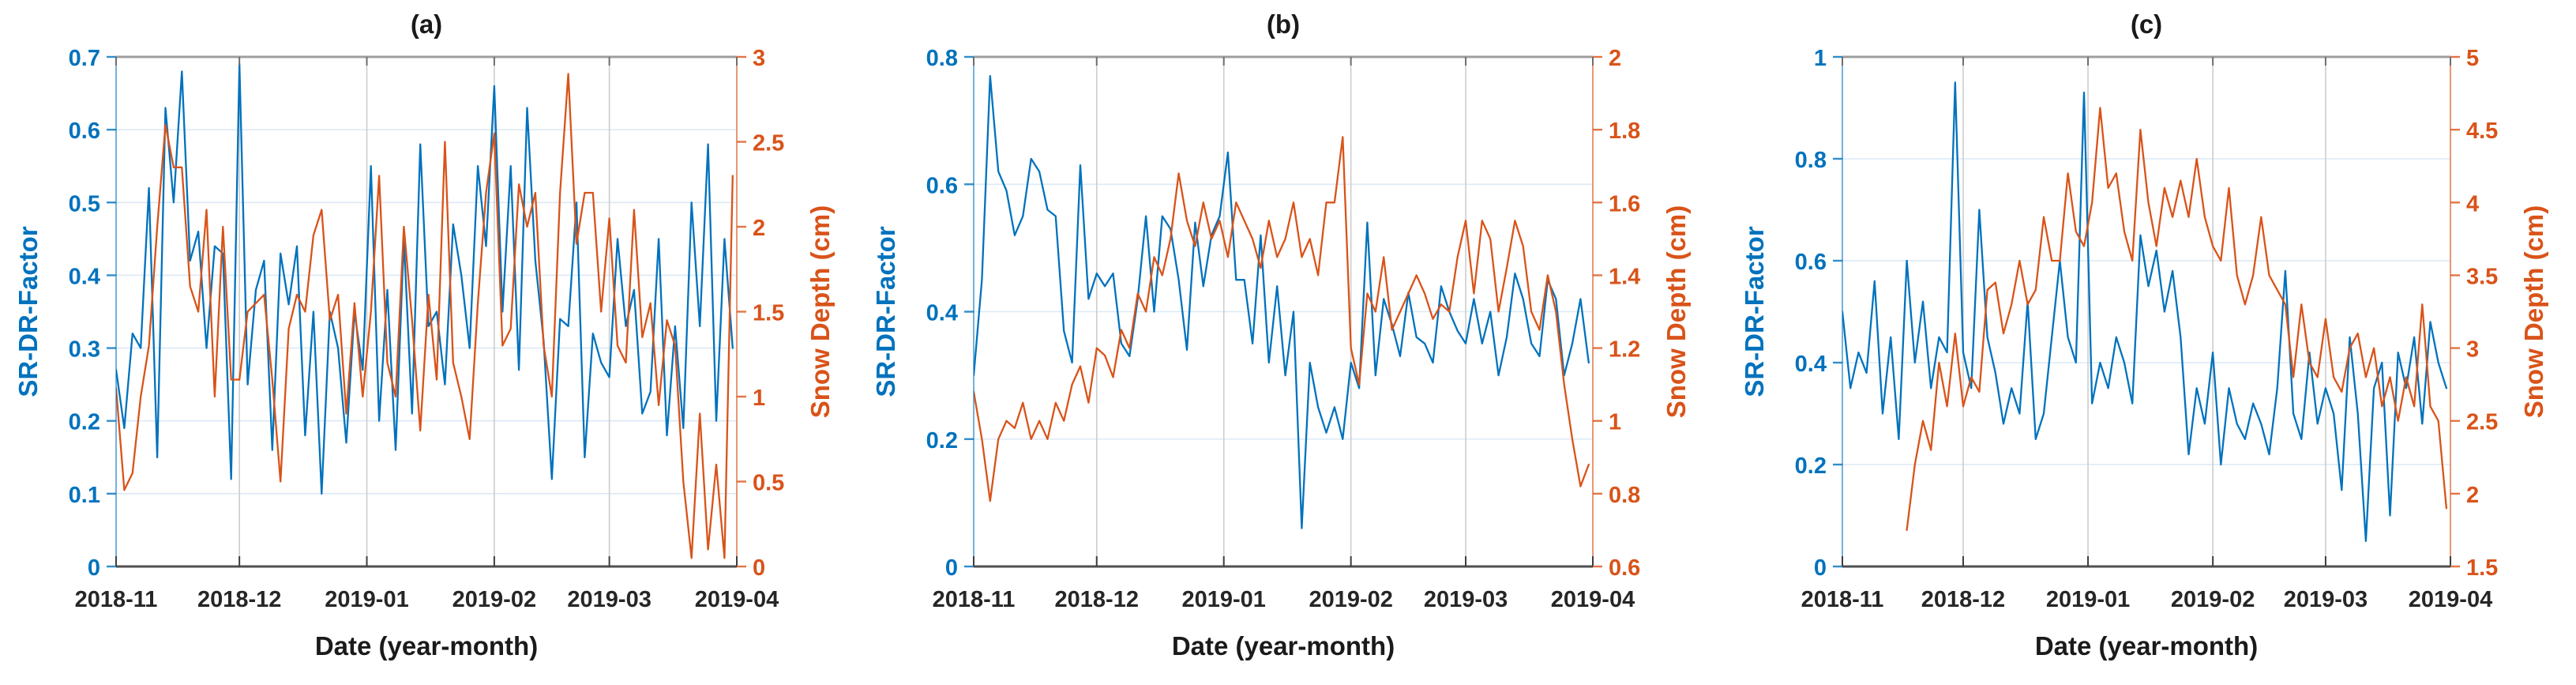 This screenshot has height=685, width=2576. What do you see at coordinates (84, 496) in the screenshot?
I see `left-tick-label: 0.1` at bounding box center [84, 496].